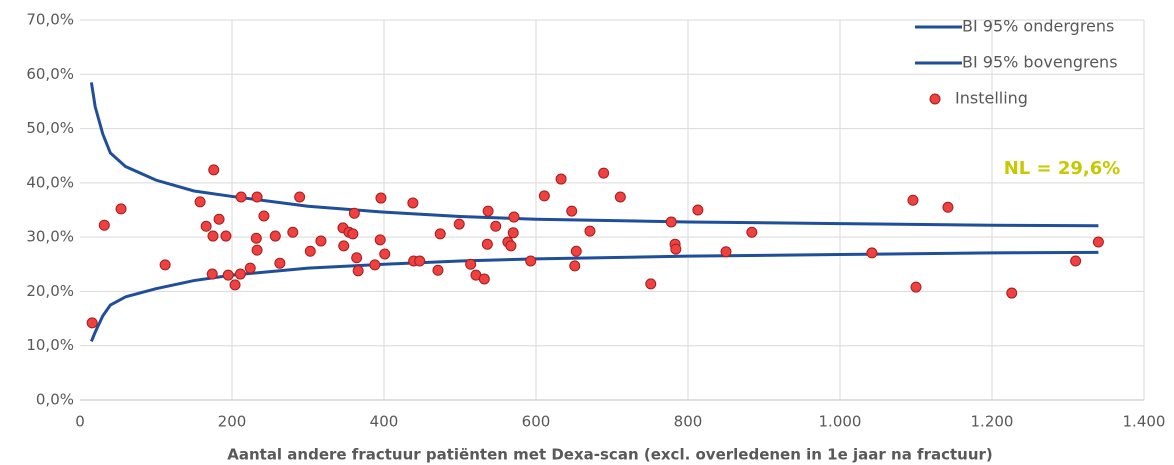 Image resolution: width=1174 pixels, height=465 pixels. Describe the element at coordinates (991, 98) in the screenshot. I see `legend-label: Instelling` at that location.